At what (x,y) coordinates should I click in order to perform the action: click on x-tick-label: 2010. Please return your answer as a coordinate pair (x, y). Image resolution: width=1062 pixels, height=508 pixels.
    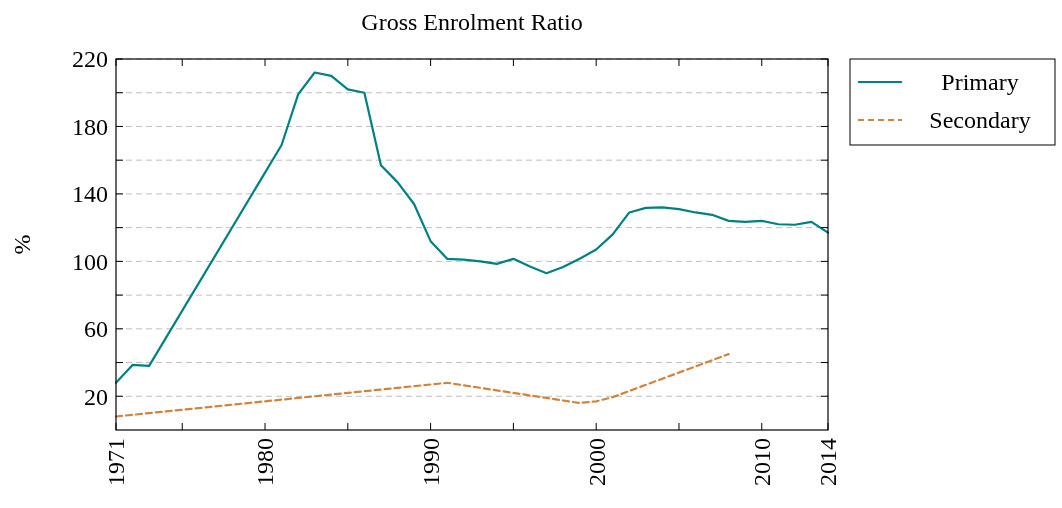
    Looking at the image, I should click on (762, 462).